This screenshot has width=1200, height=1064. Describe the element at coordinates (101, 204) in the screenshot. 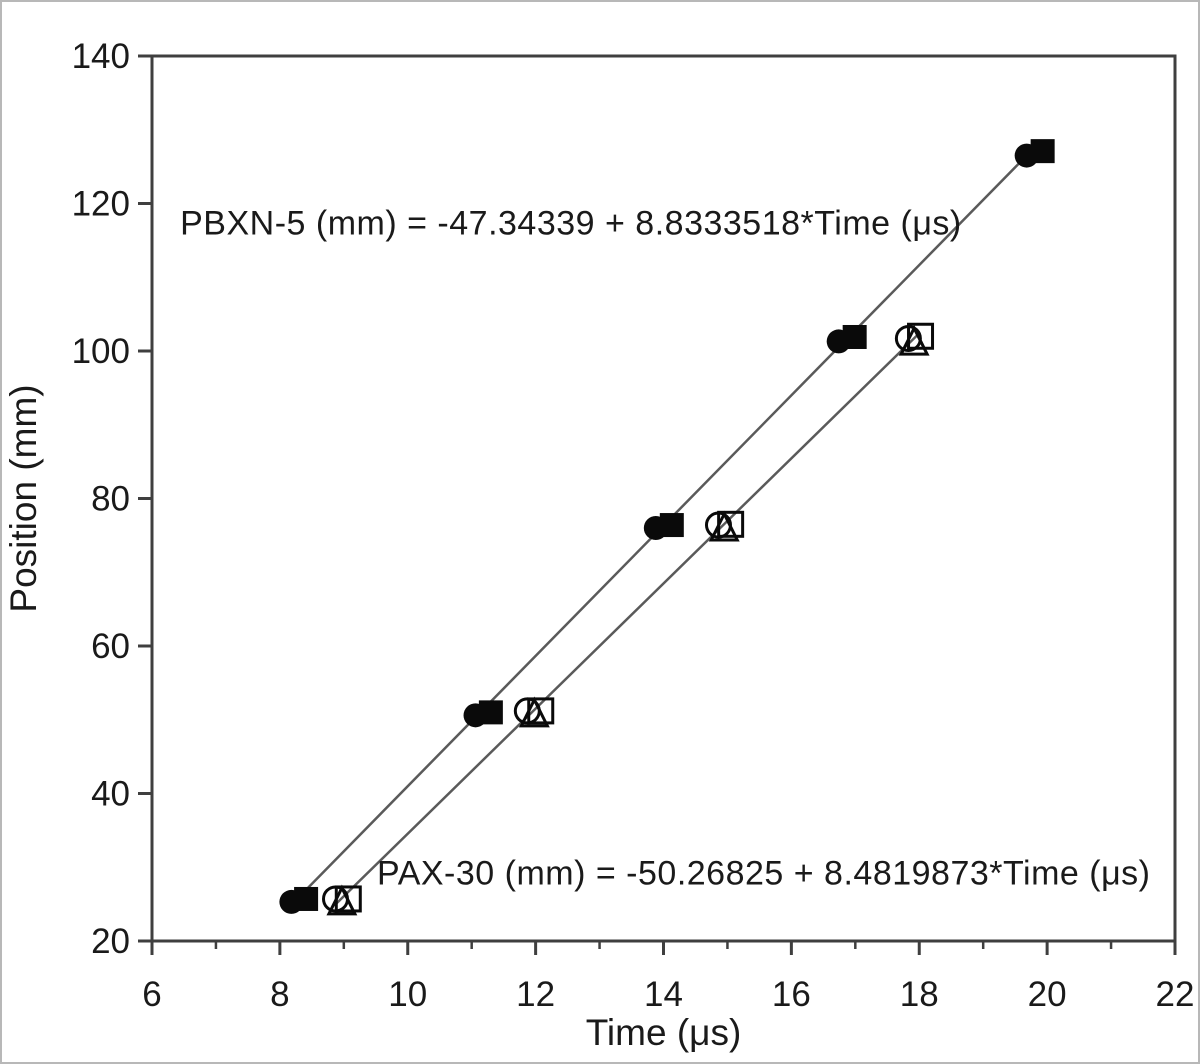

I see `y-axis-tick-label: 120` at that location.